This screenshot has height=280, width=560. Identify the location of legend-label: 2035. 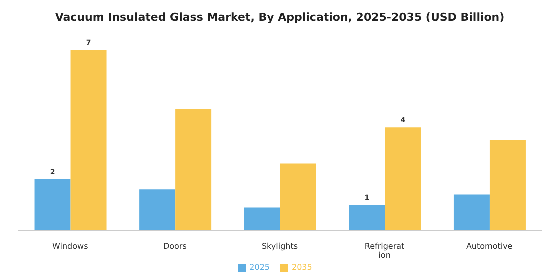
(302, 267).